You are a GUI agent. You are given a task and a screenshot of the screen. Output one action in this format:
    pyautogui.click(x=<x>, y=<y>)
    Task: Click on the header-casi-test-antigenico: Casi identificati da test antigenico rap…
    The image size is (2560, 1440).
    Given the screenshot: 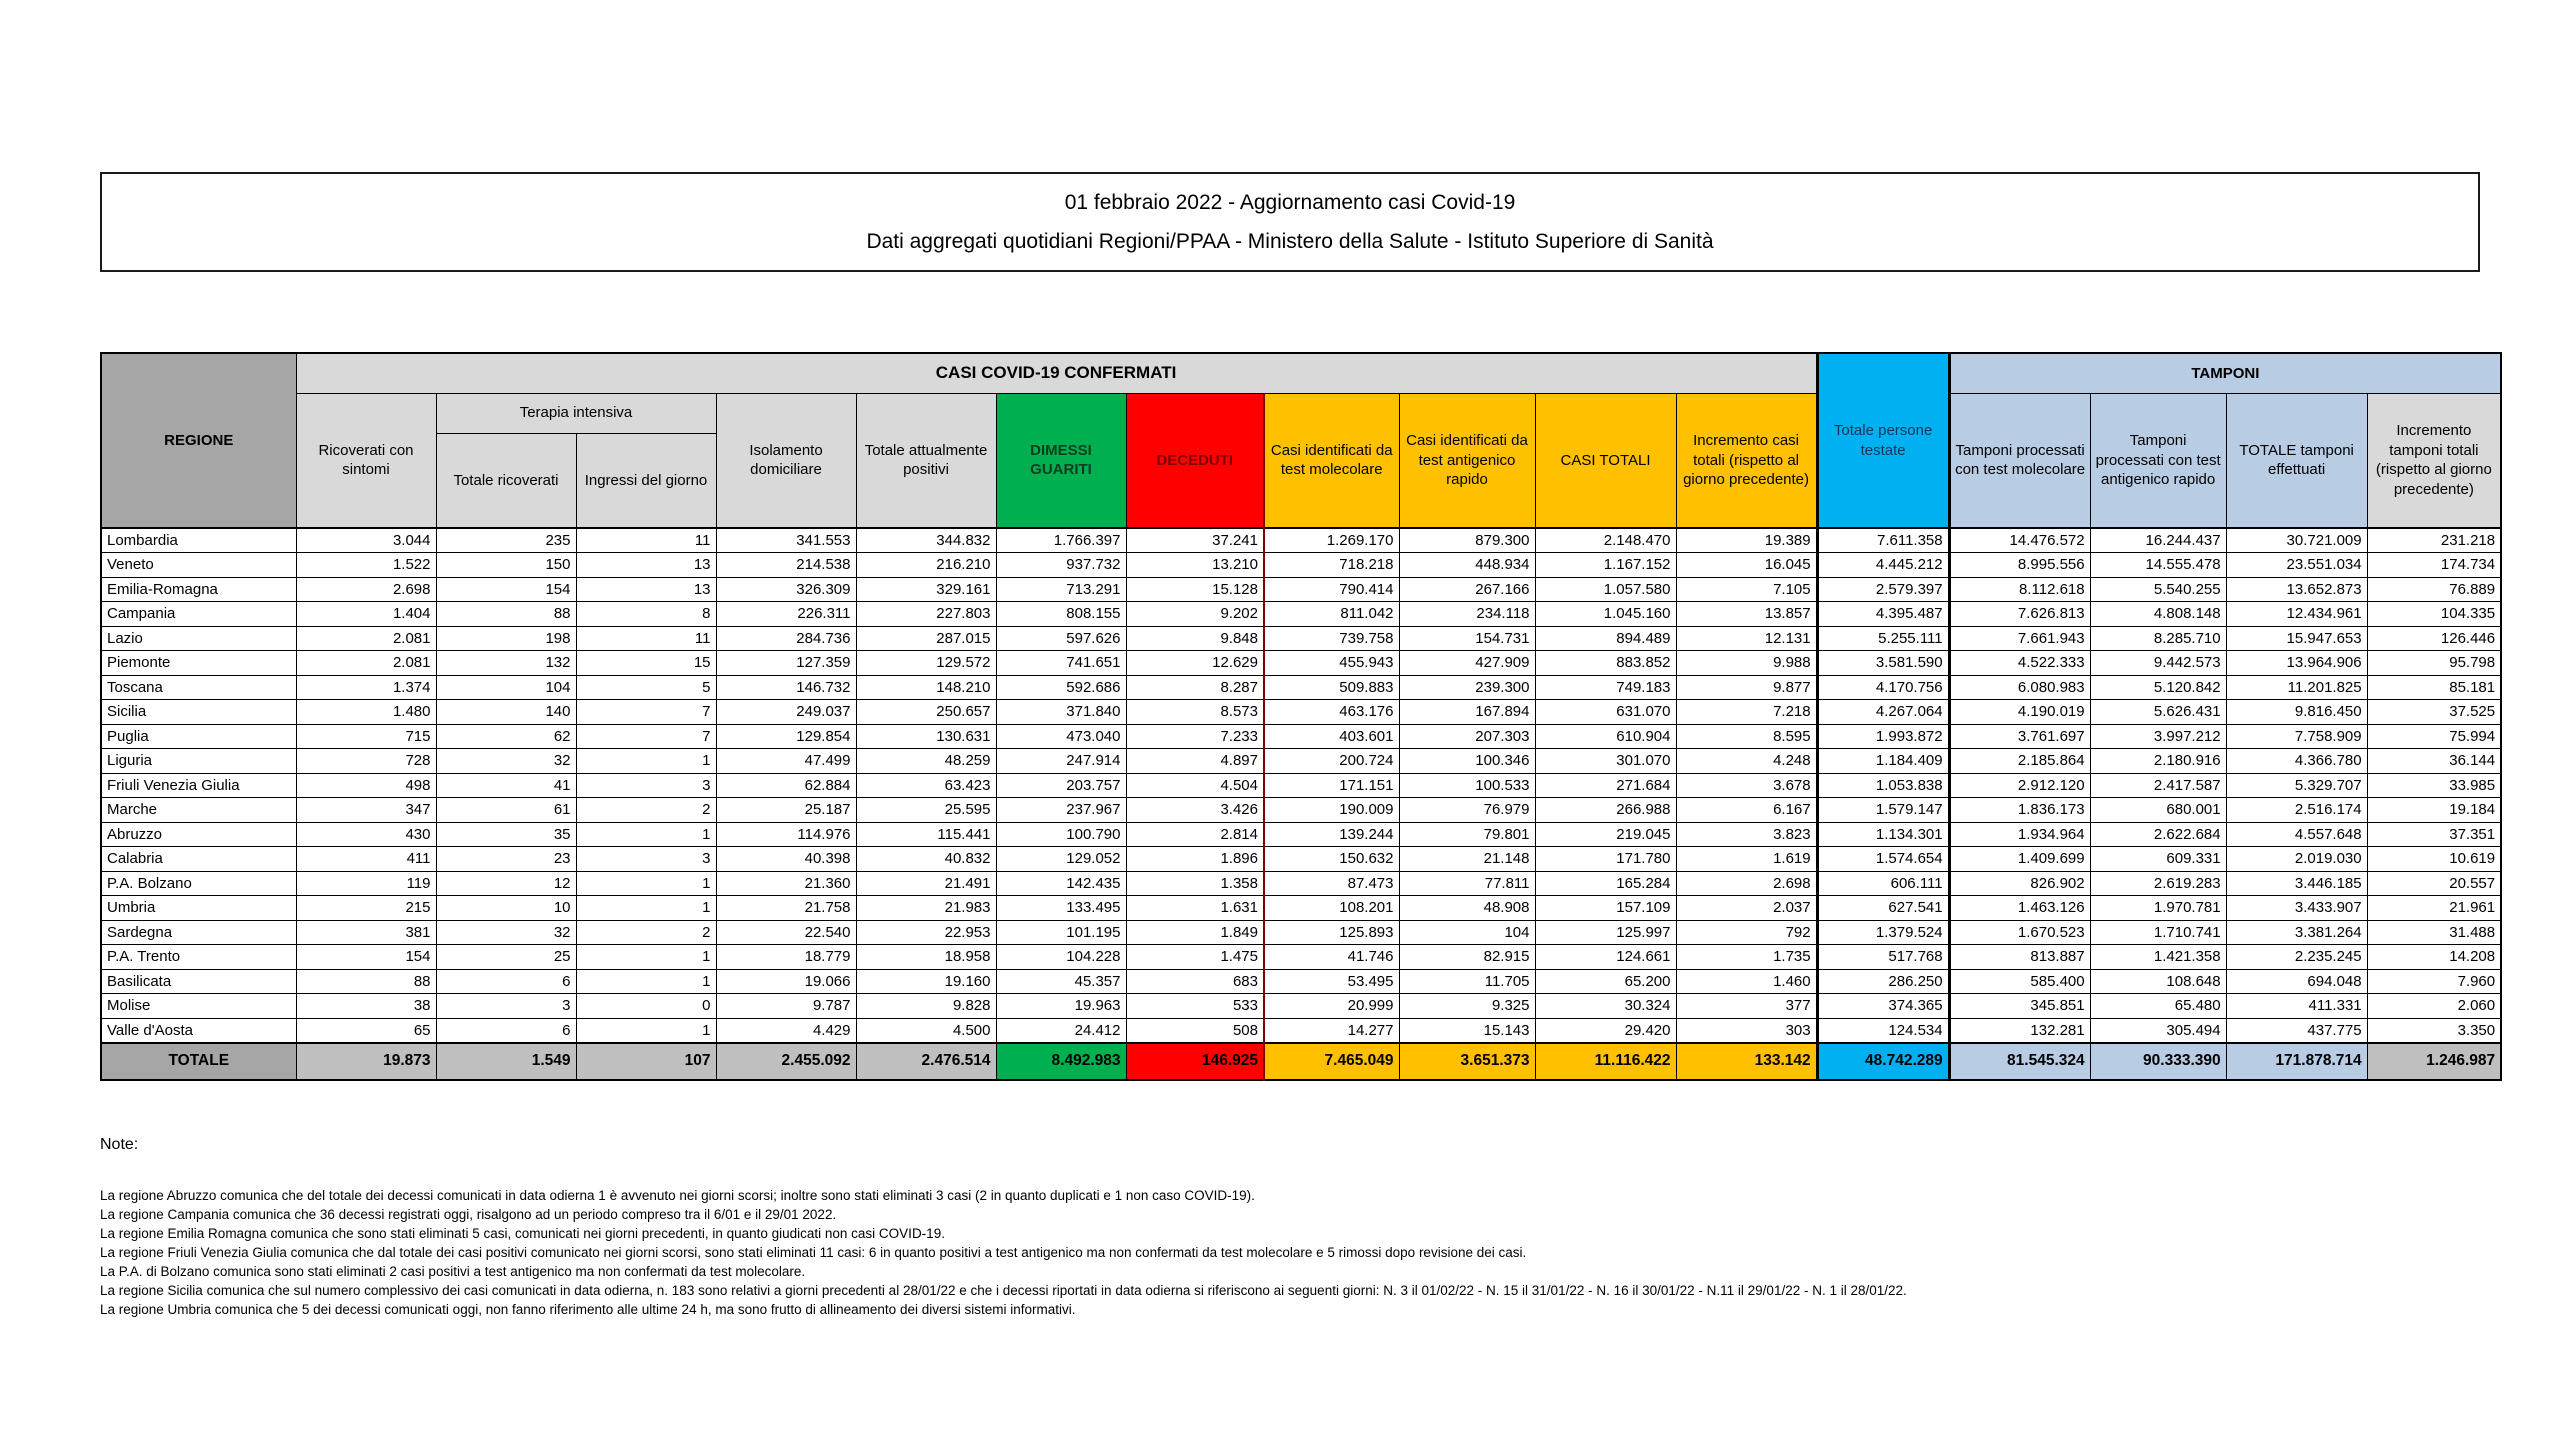 What is the action you would take?
    pyautogui.click(x=1467, y=460)
    